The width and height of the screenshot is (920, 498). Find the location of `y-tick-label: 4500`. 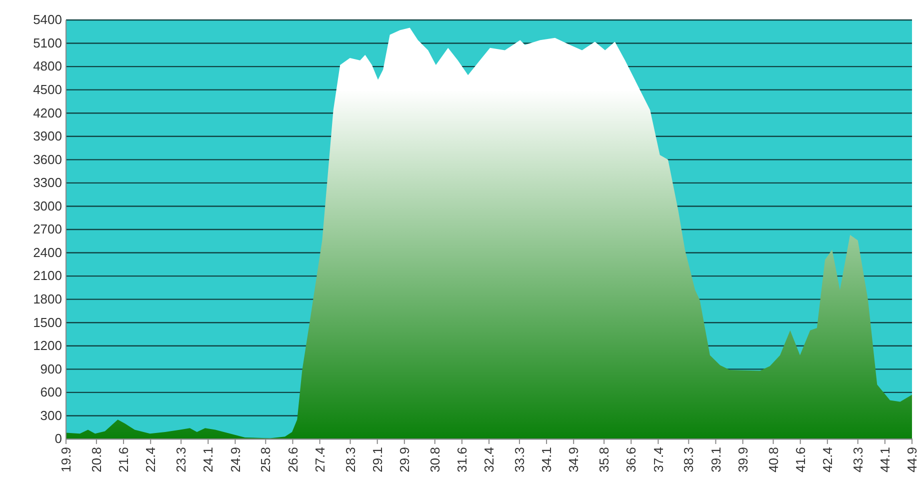

y-tick-label: 4500 is located at coordinates (47, 89).